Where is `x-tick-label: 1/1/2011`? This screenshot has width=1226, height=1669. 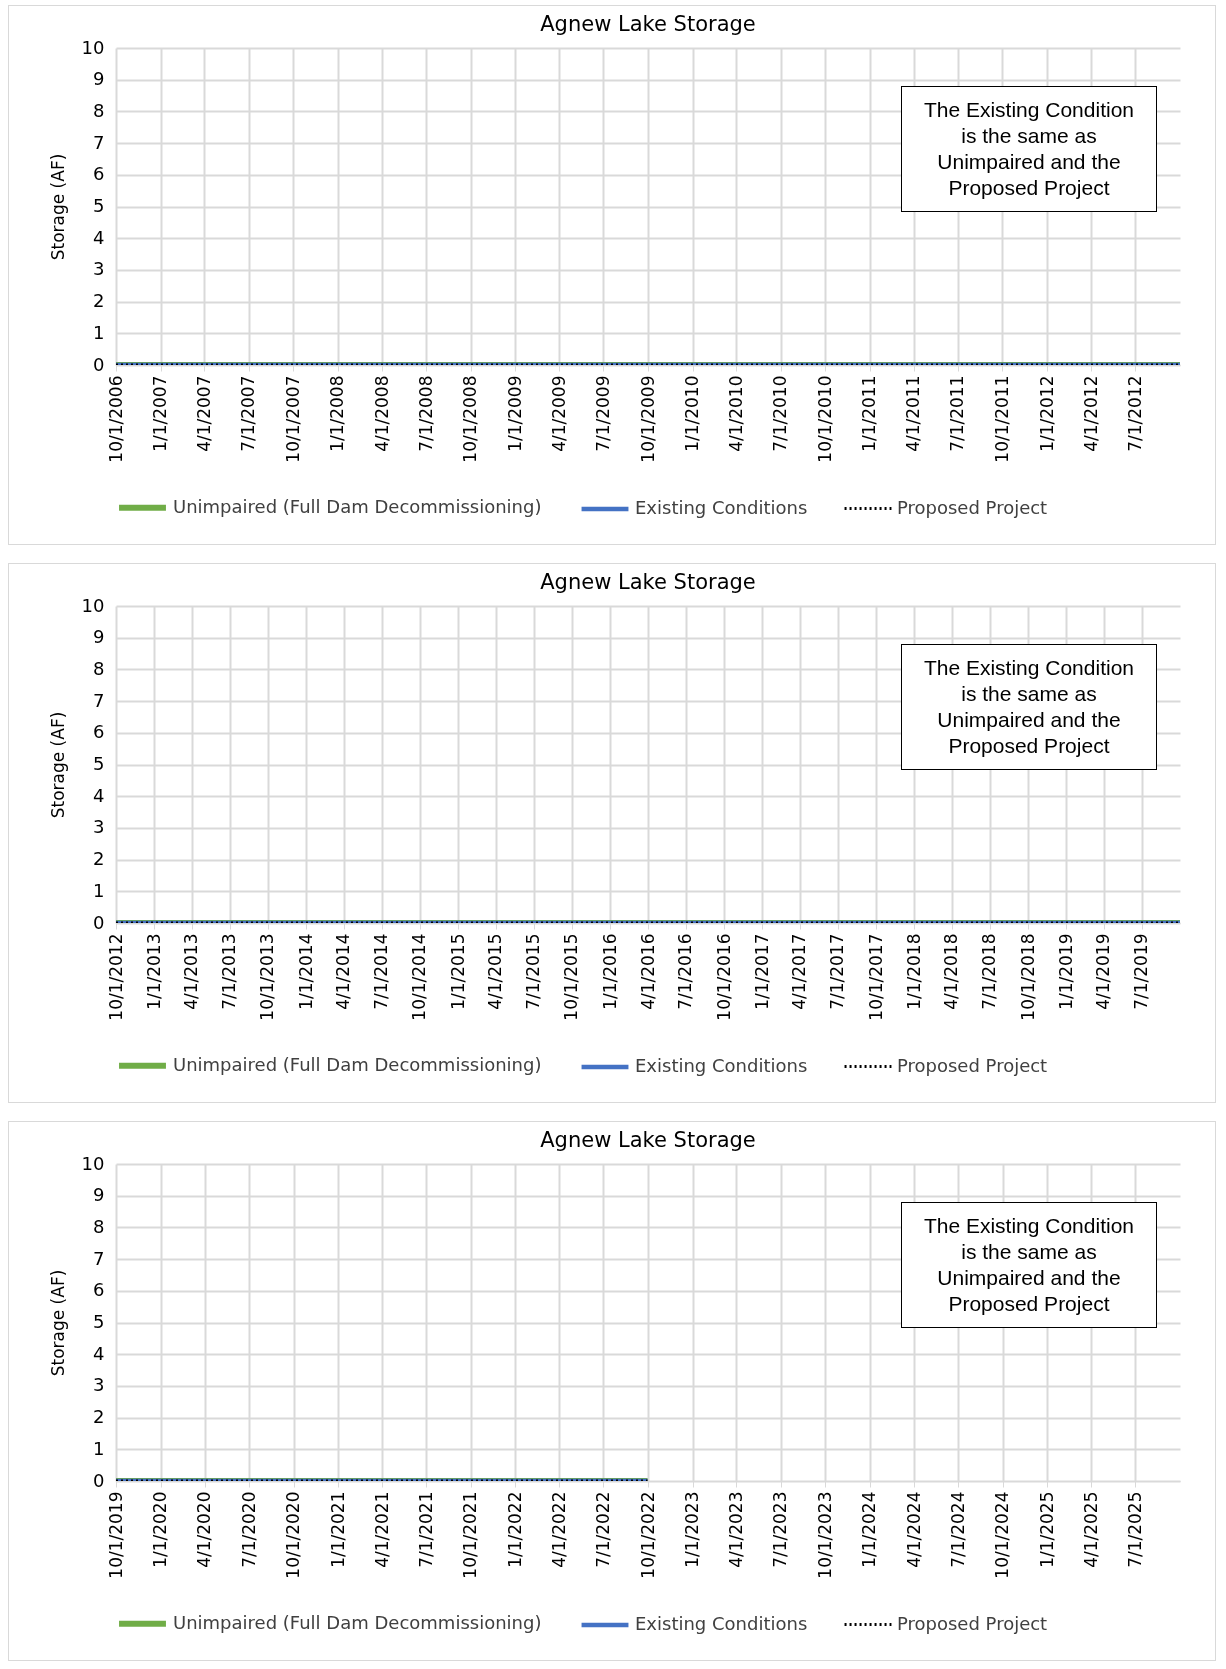 x-tick-label: 1/1/2011 is located at coordinates (869, 413).